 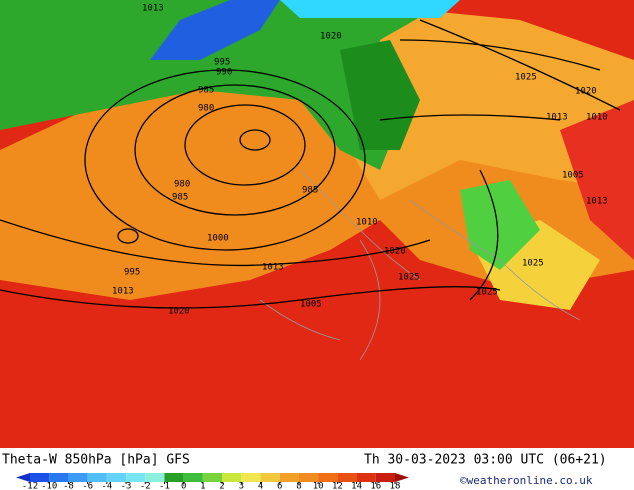 What do you see at coordinates (395, 486) in the screenshot?
I see `colorbar-label: 18` at bounding box center [395, 486].